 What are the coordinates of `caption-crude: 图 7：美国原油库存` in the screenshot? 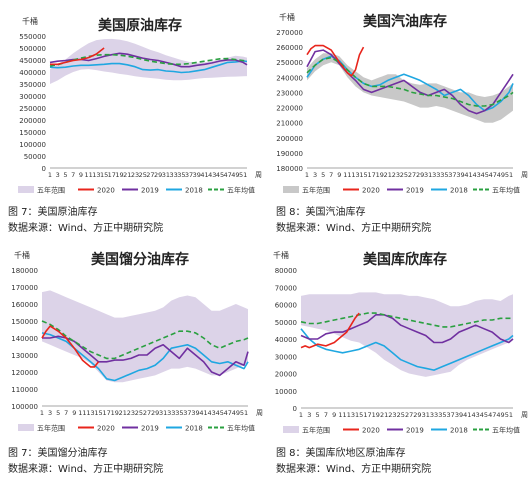 It's located at (53, 212).